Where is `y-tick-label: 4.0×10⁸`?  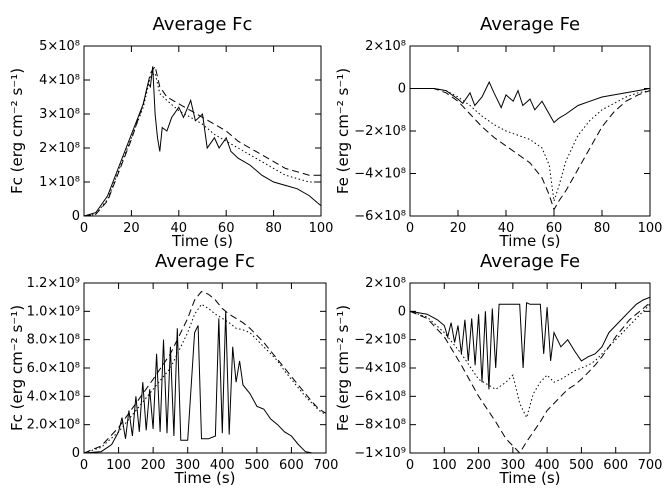 y-tick-label: 4.0×10⁸ is located at coordinates (53, 396).